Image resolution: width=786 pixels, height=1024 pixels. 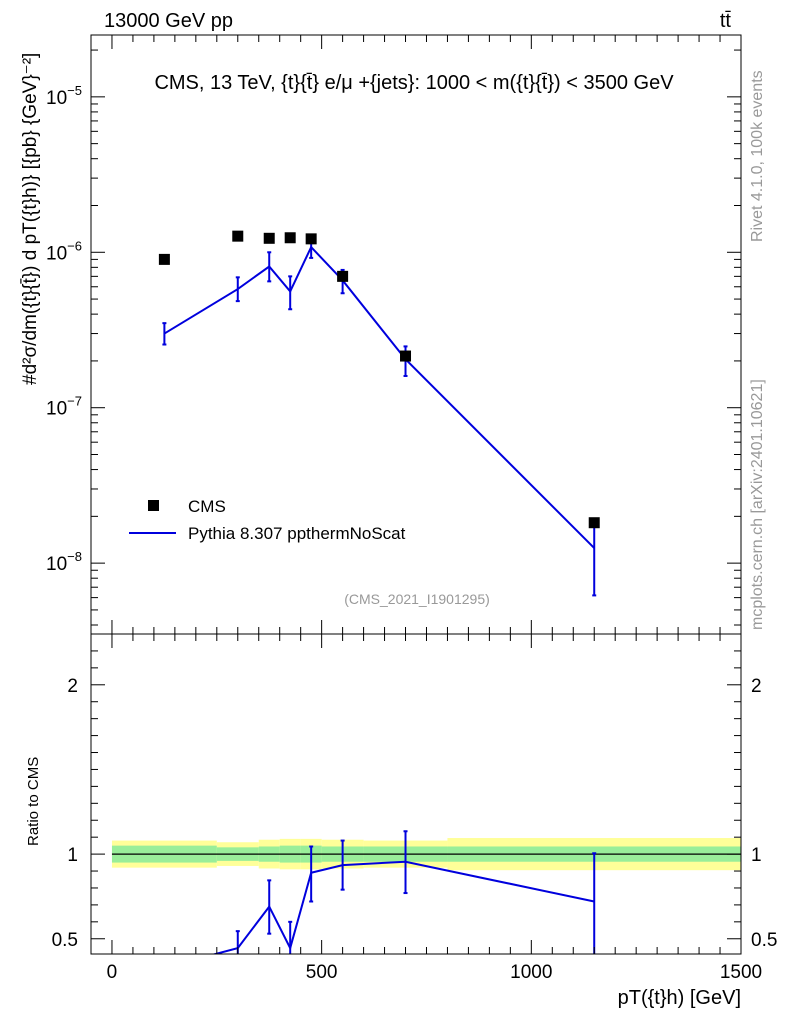 What do you see at coordinates (434, 972) in the screenshot?
I see `ratio-x-tick-labels: 0 500 1000 1500` at bounding box center [434, 972].